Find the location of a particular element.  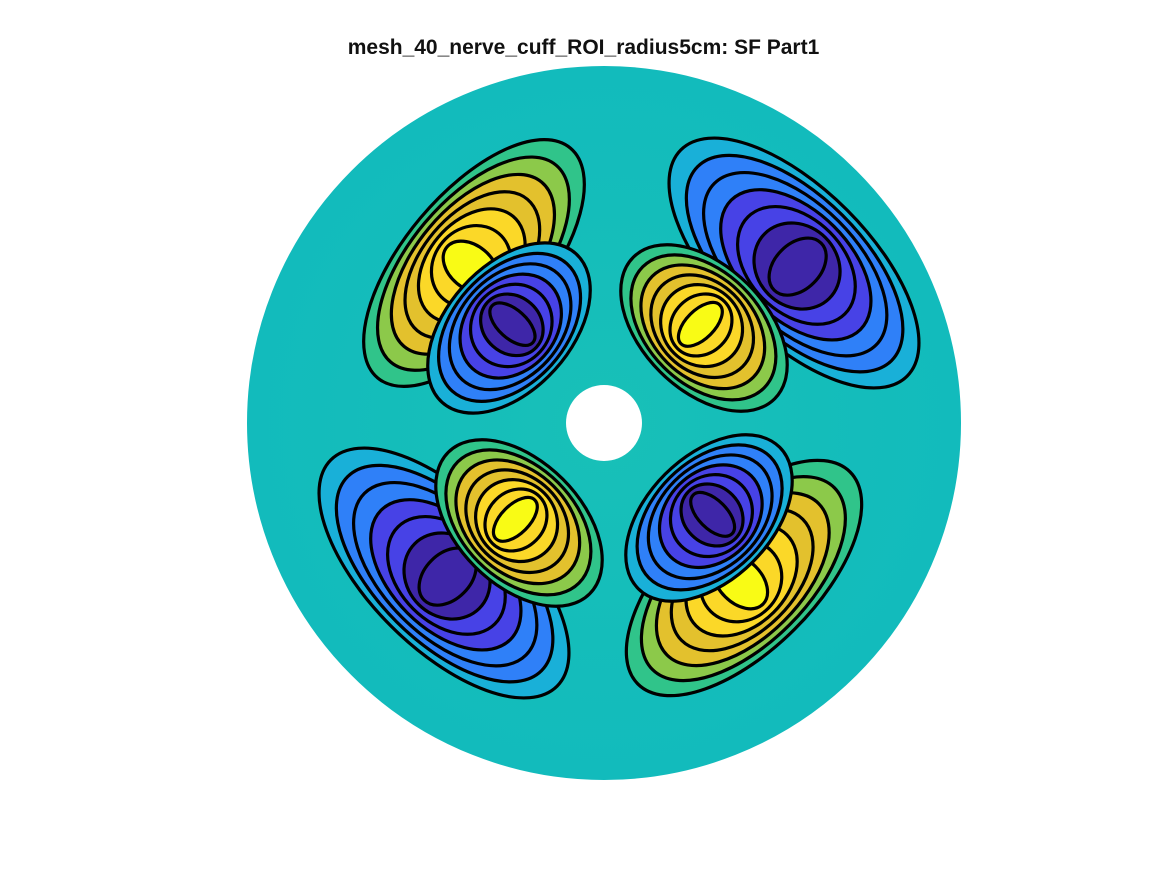

lobe-inner-top-left is located at coordinates (509, 328).